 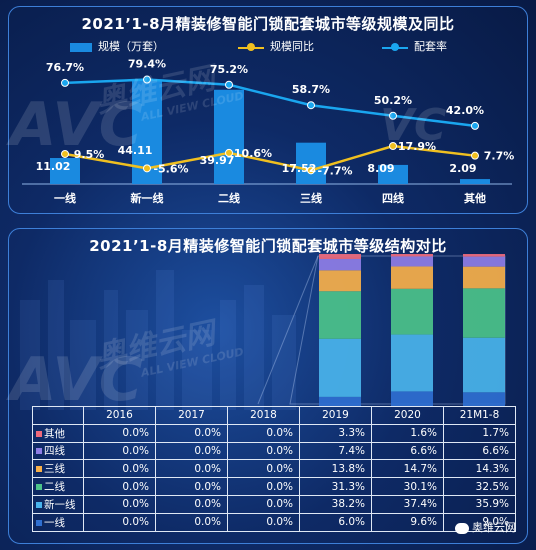 I want to click on table-corner-cell, so click(x=58, y=415).